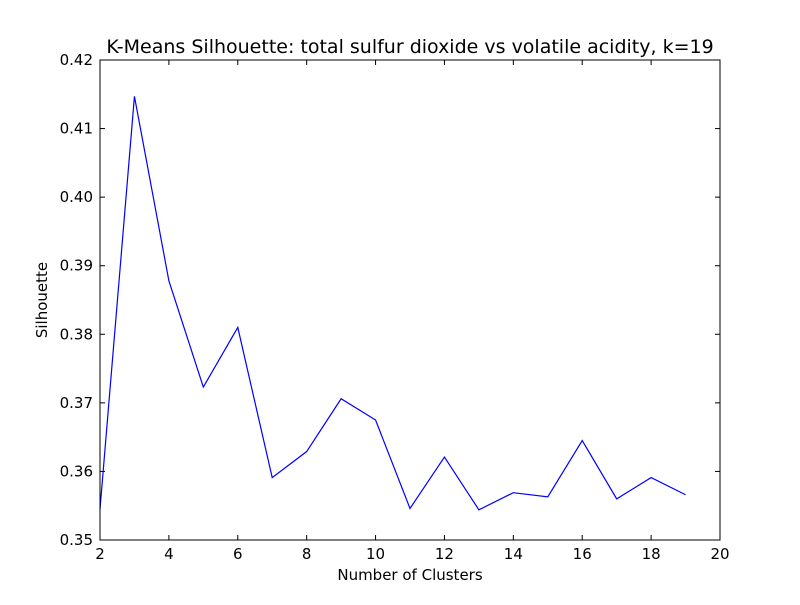  Describe the element at coordinates (42, 300) in the screenshot. I see `y-axis-label: Silhouette` at that location.